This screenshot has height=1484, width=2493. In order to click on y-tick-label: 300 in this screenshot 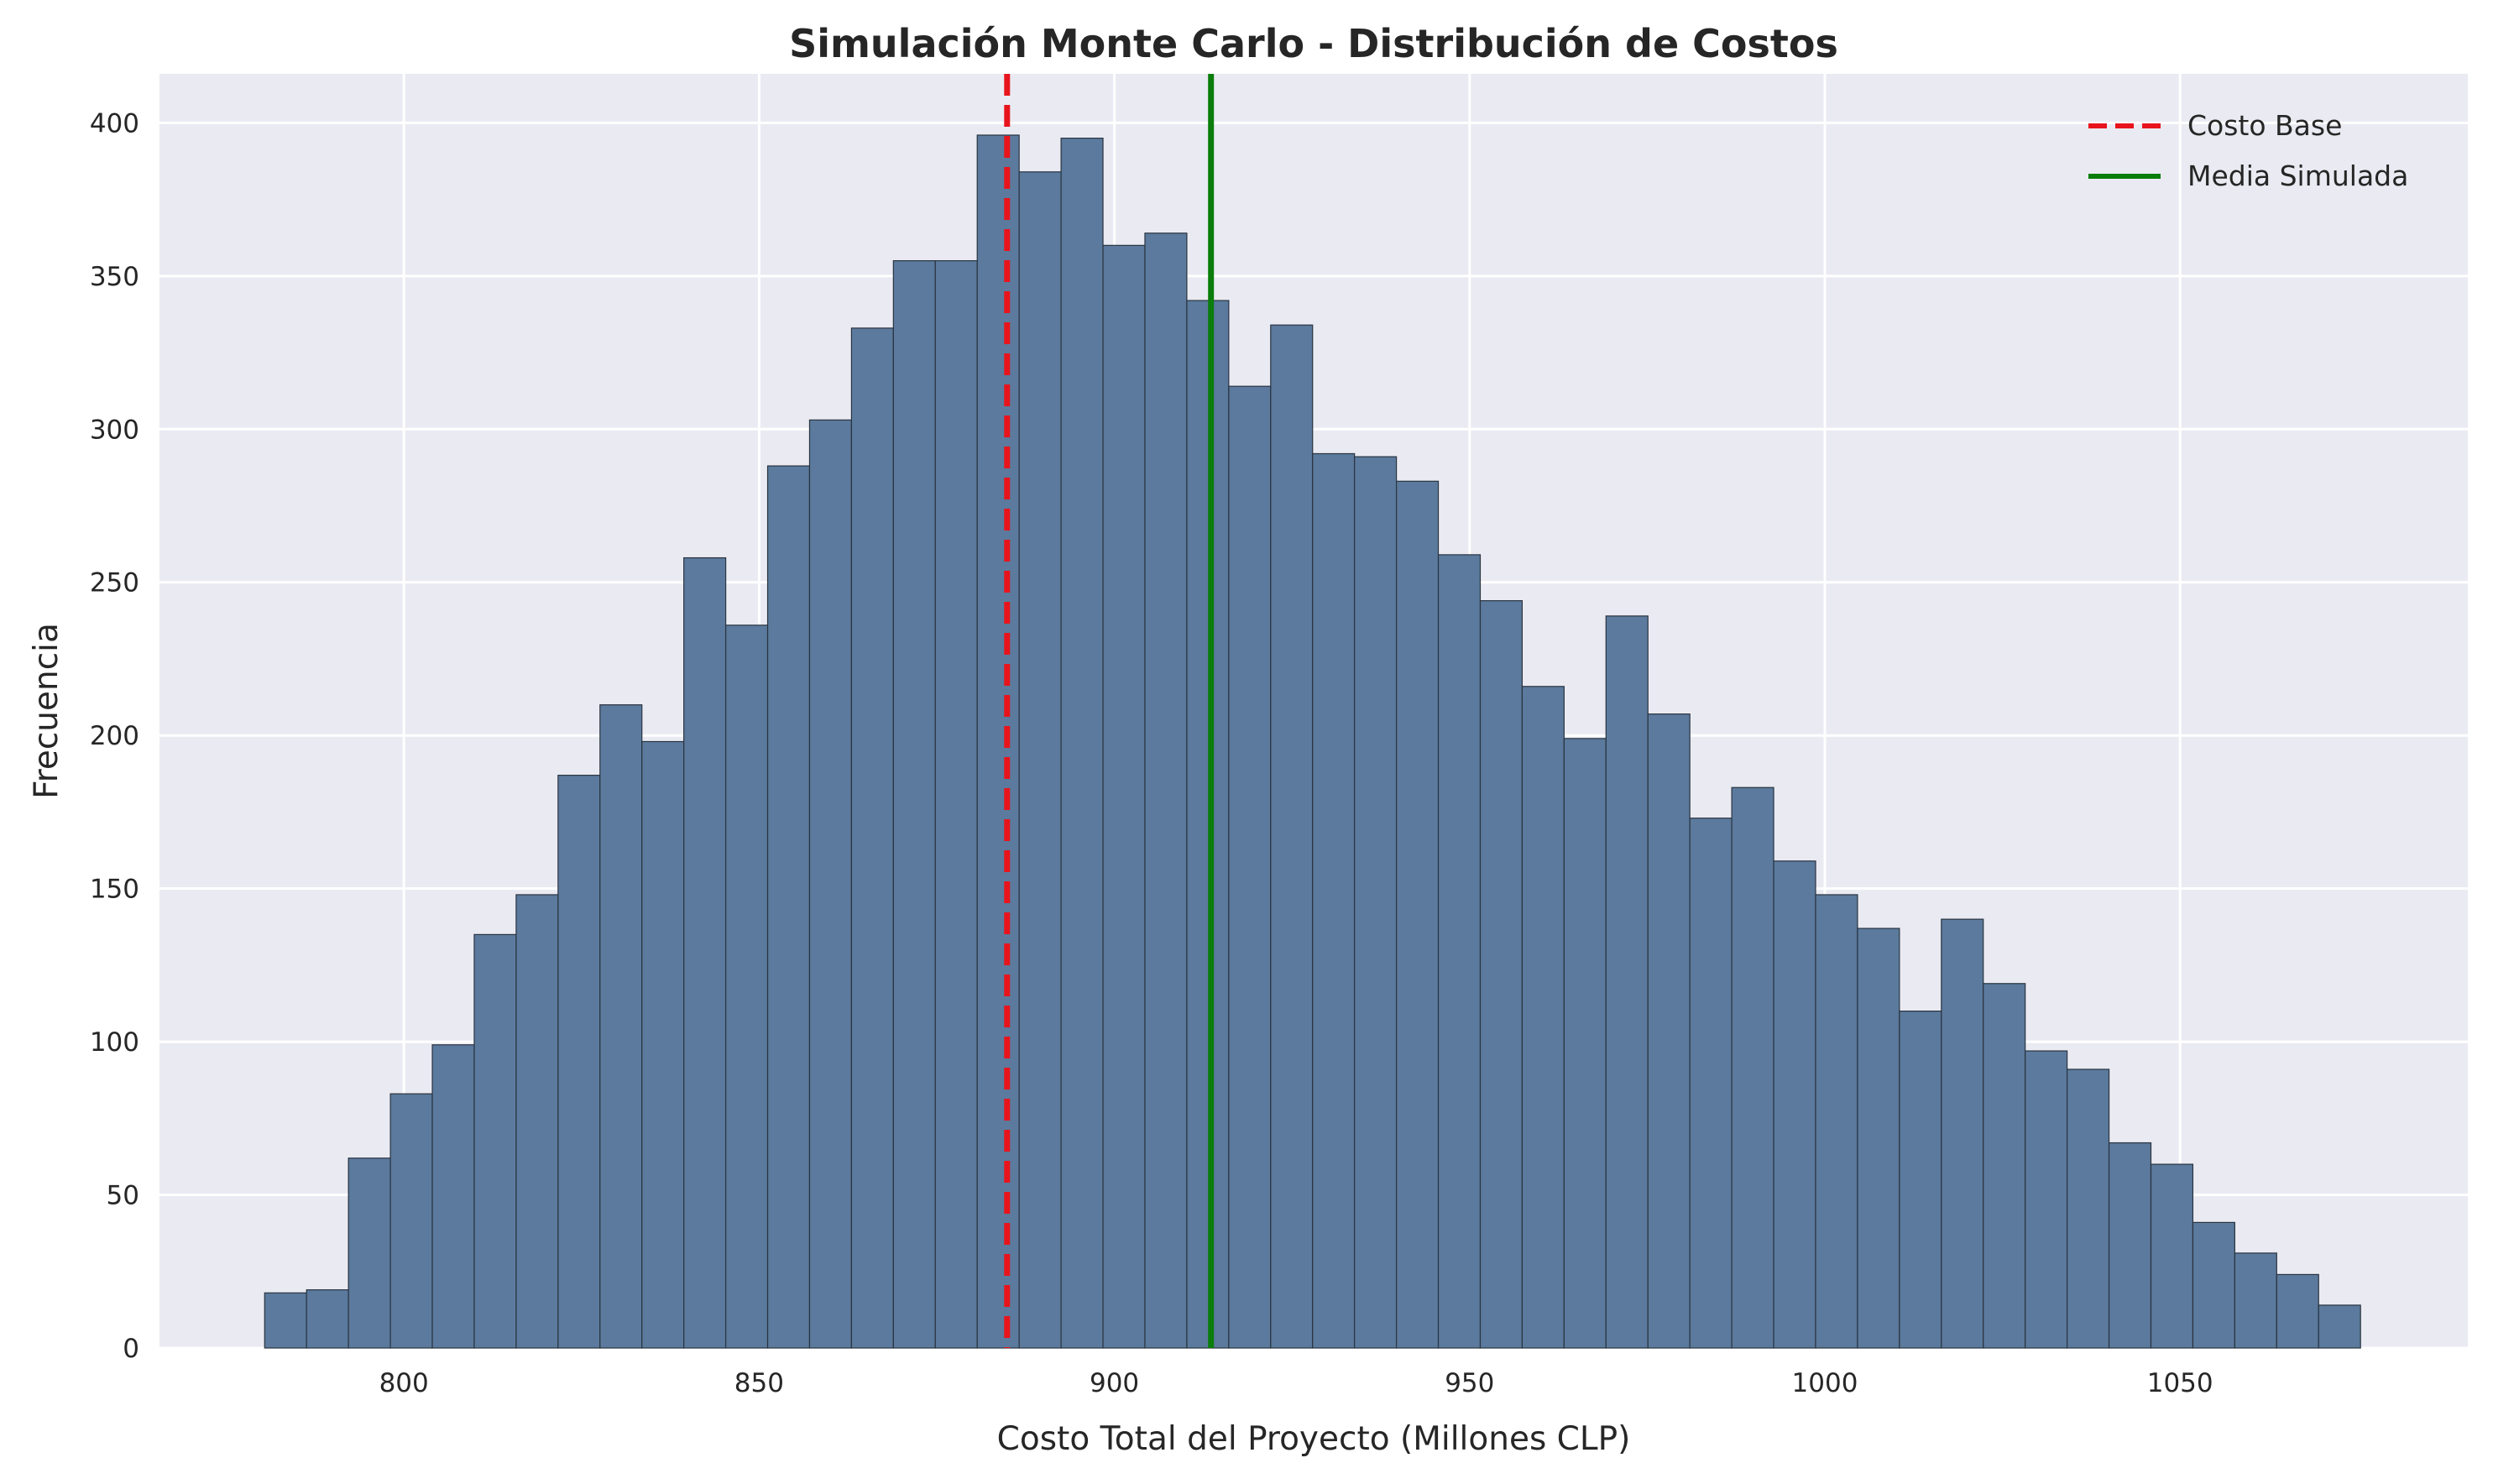, I will do `click(115, 430)`.